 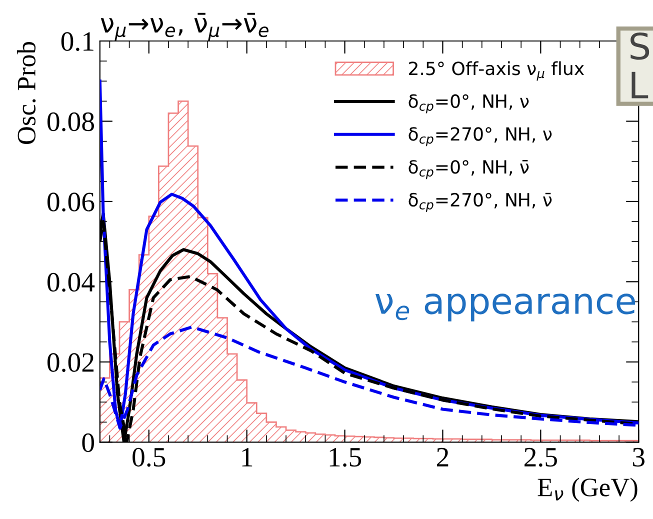 I want to click on annotation: ν$_{e}$ appearance, so click(x=505, y=308).